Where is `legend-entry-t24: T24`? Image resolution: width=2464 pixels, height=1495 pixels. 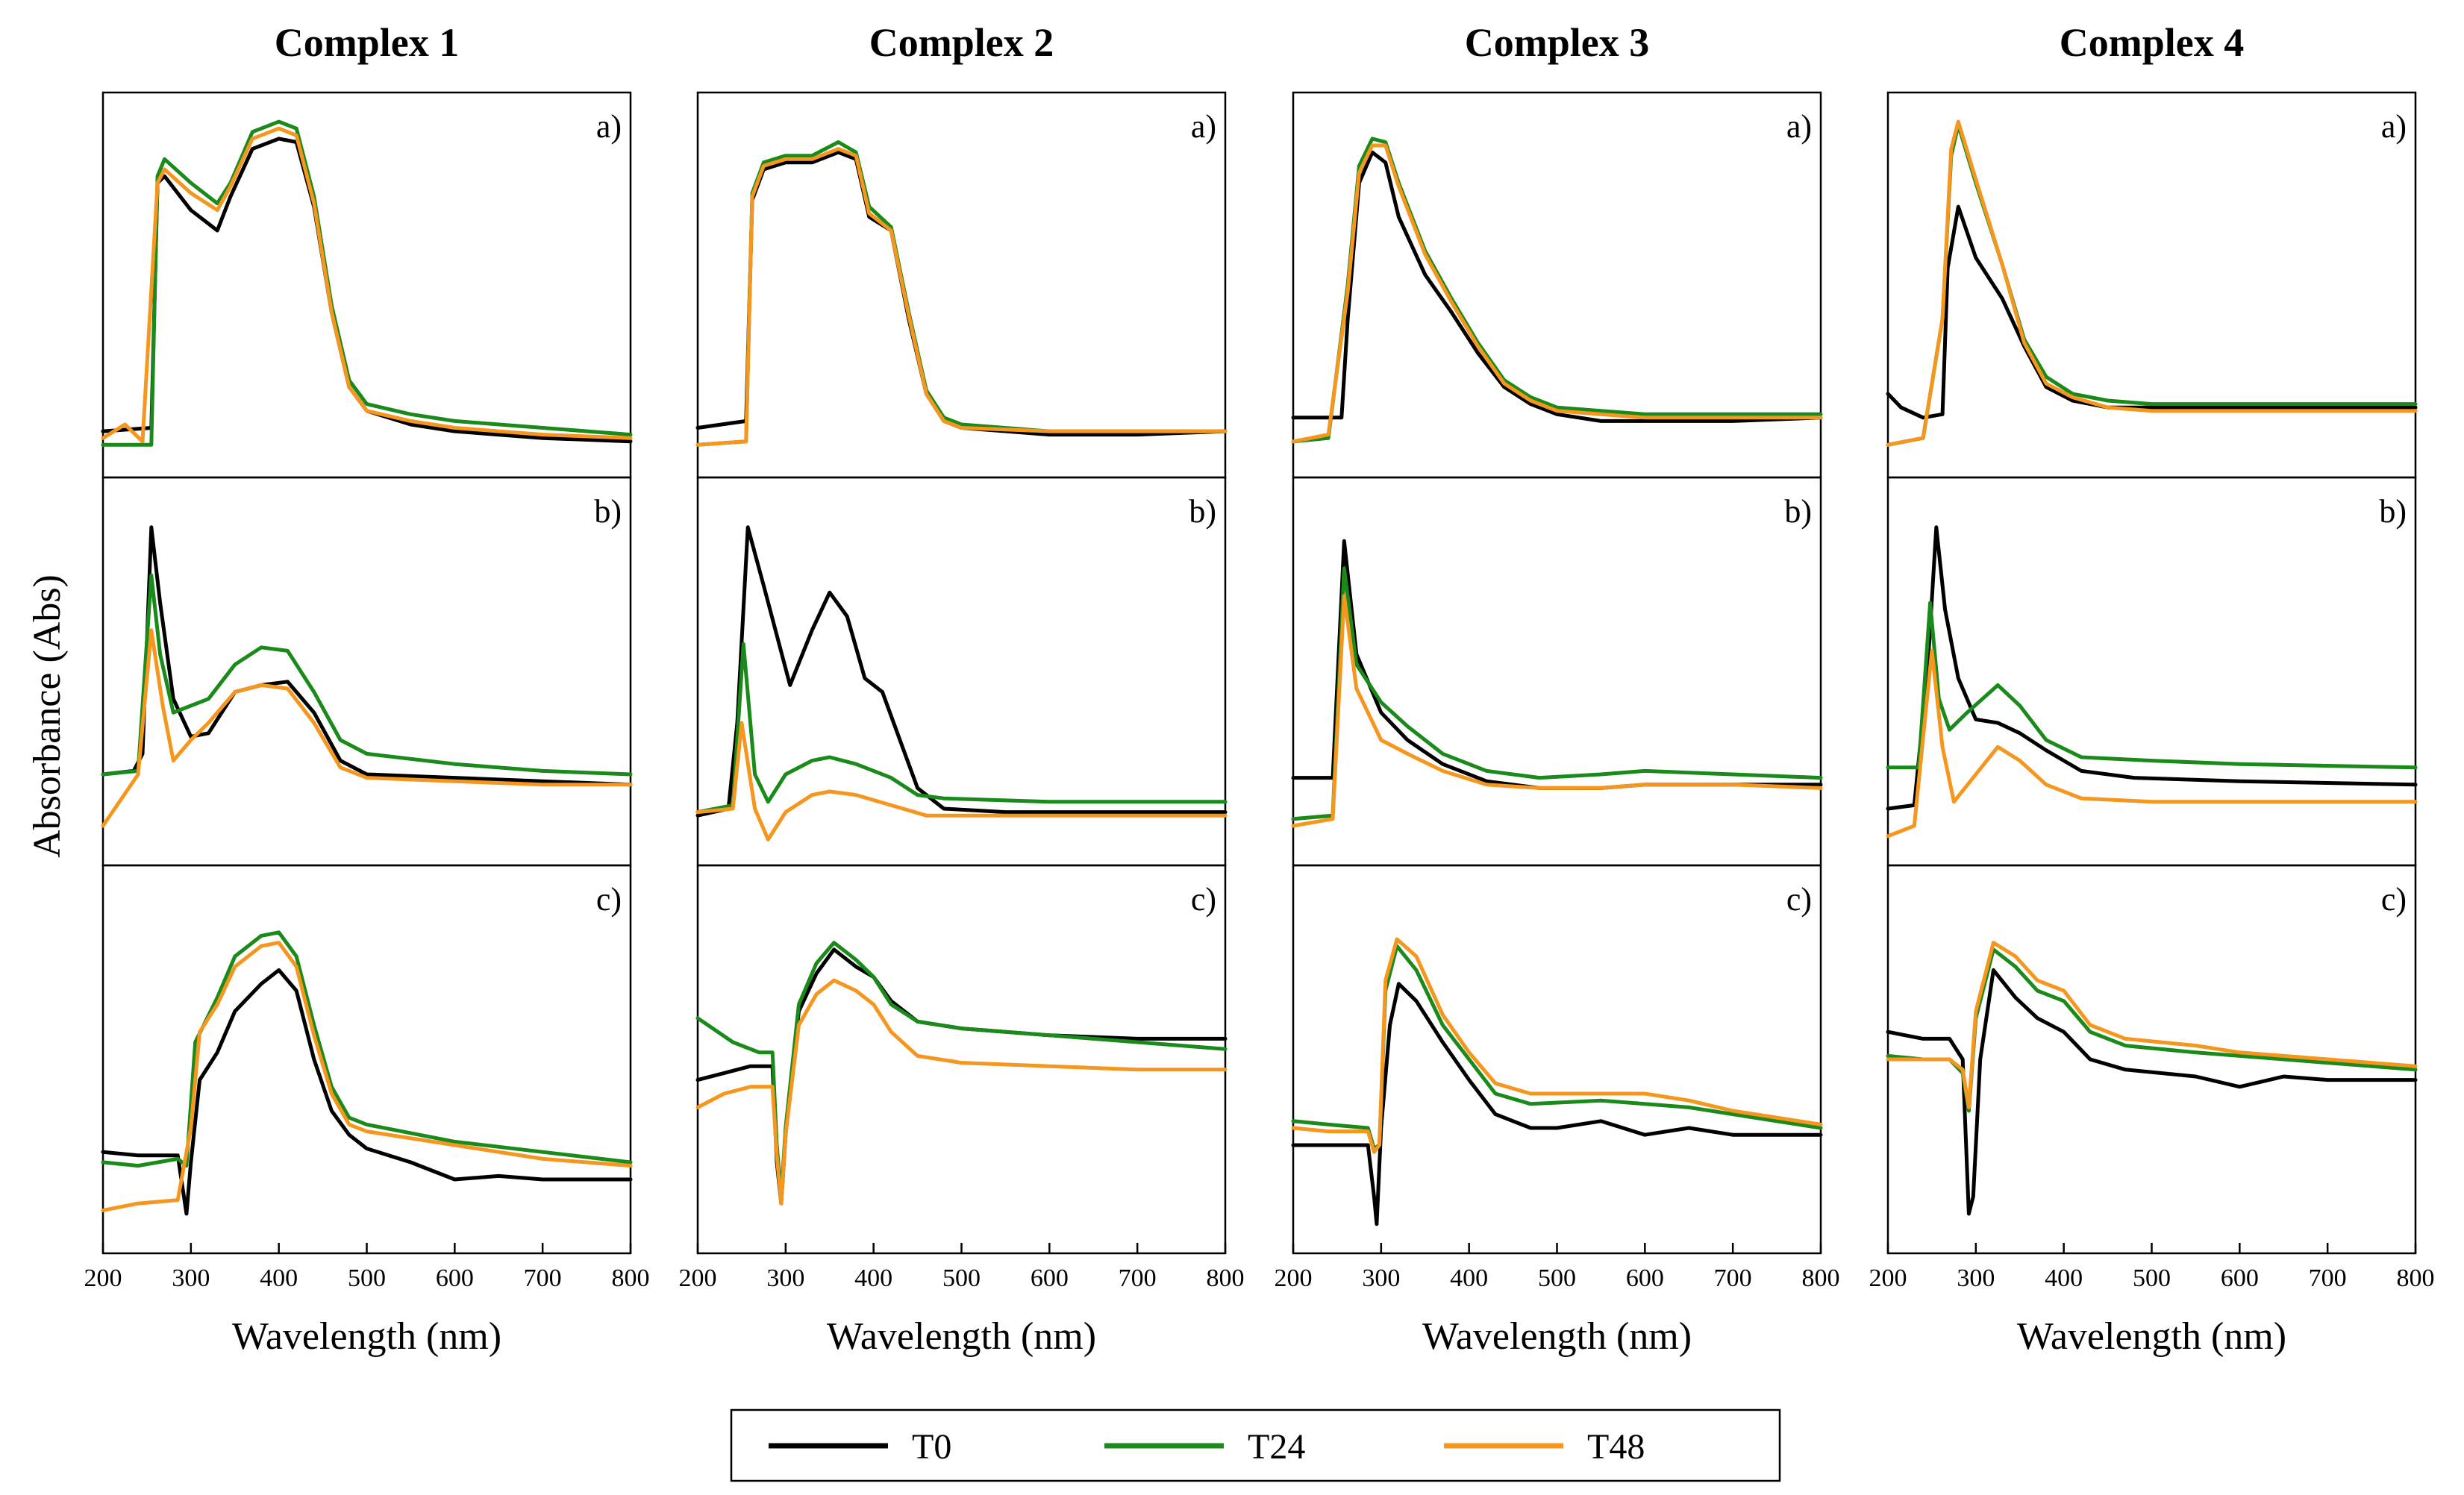 legend-entry-t24: T24 is located at coordinates (1204, 1447).